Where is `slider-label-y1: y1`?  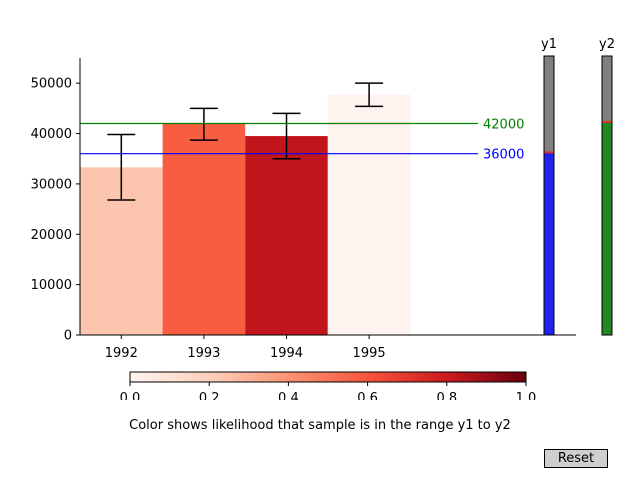 slider-label-y1: y1 is located at coordinates (549, 44).